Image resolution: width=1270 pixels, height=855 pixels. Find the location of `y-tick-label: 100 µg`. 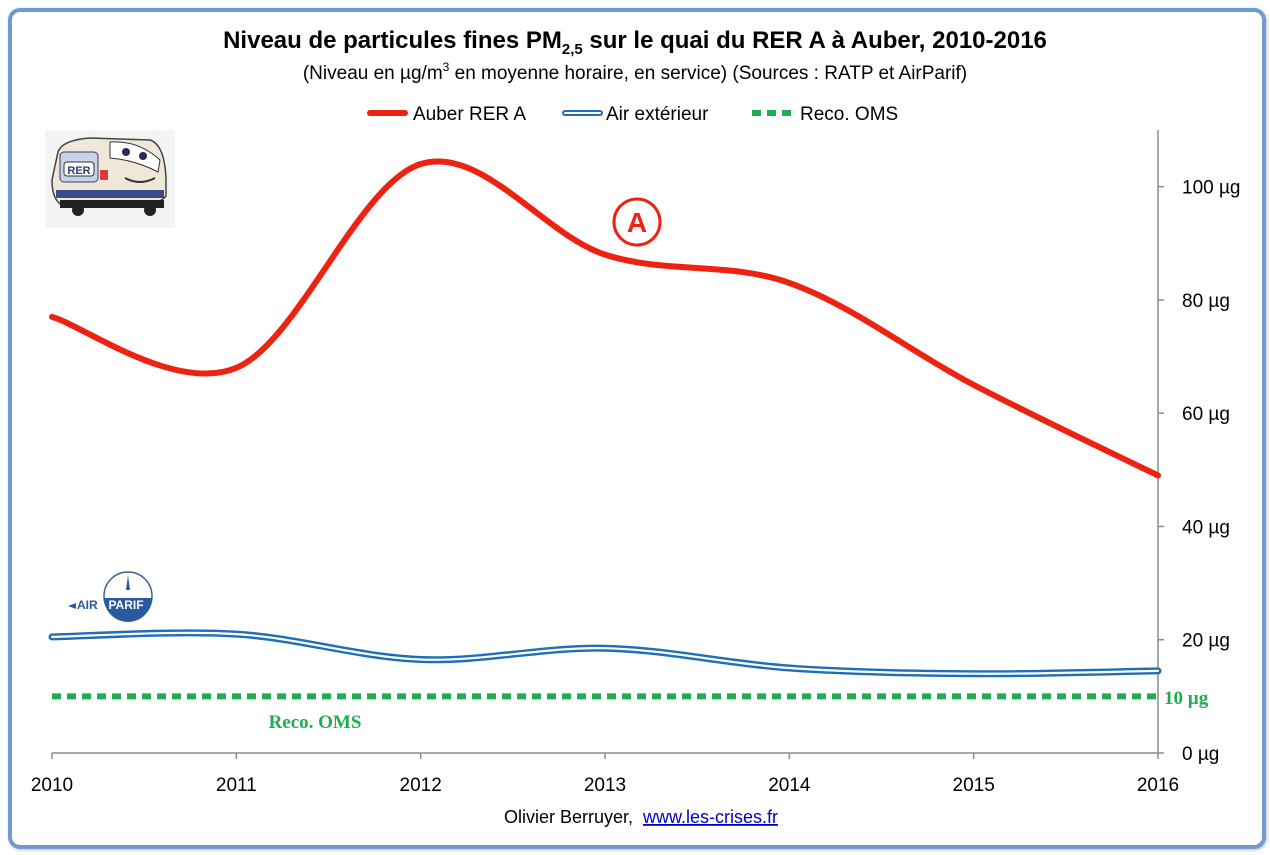

y-tick-label: 100 µg is located at coordinates (1211, 188).